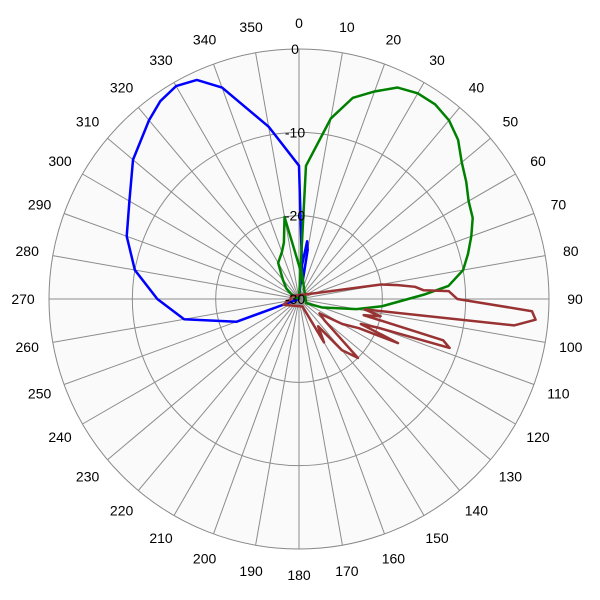 Image resolution: width=600 pixels, height=600 pixels. Describe the element at coordinates (60, 437) in the screenshot. I see `angle-tick-label: 240` at that location.